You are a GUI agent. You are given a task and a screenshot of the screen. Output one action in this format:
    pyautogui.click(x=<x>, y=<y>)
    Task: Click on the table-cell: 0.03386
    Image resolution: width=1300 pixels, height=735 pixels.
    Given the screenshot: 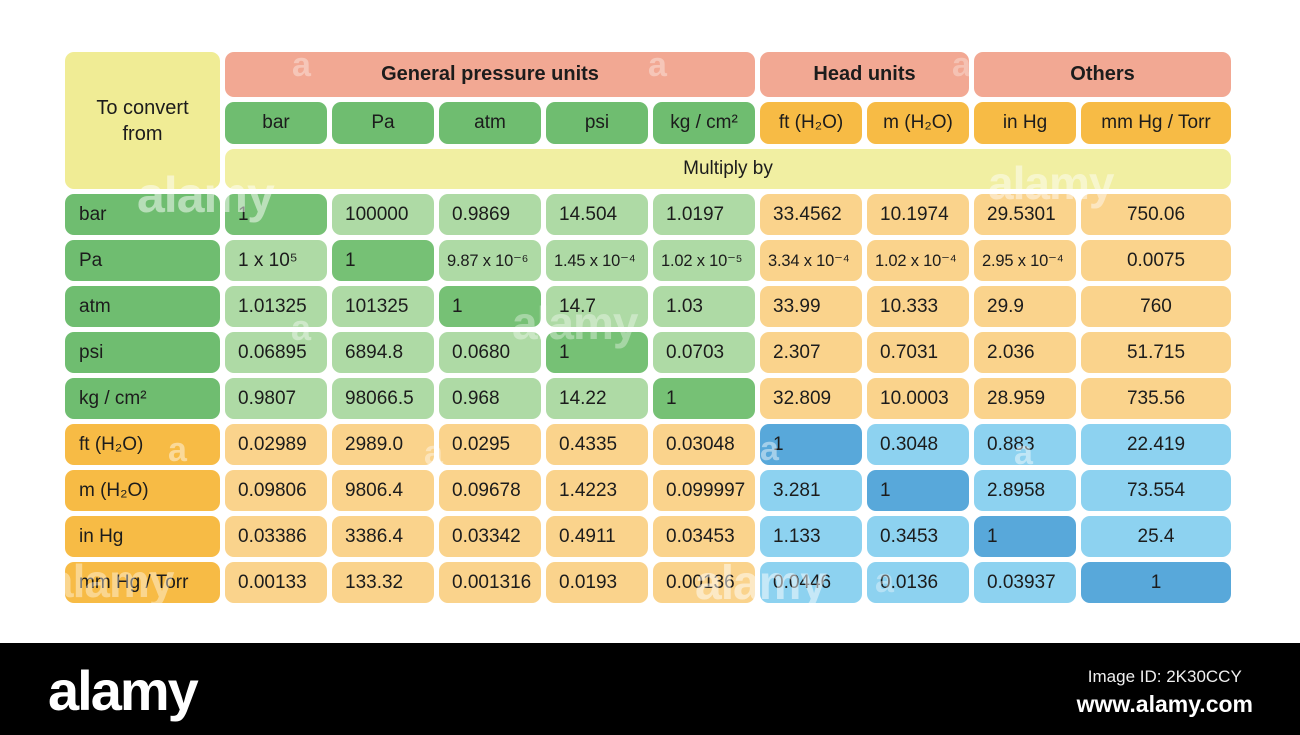 What is the action you would take?
    pyautogui.click(x=276, y=536)
    